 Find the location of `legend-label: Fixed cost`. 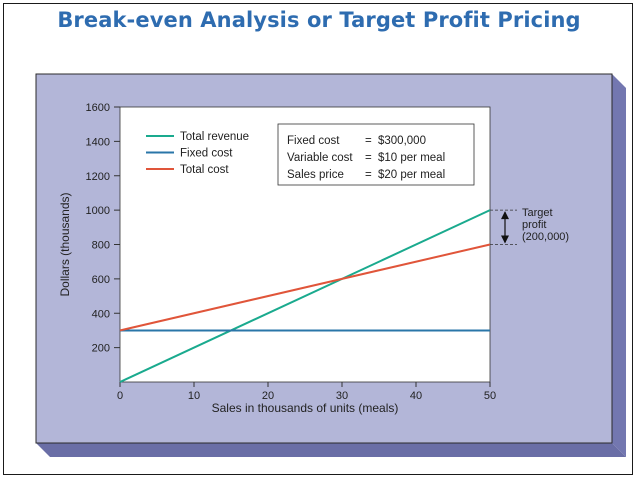

legend-label: Fixed cost is located at coordinates (206, 154).